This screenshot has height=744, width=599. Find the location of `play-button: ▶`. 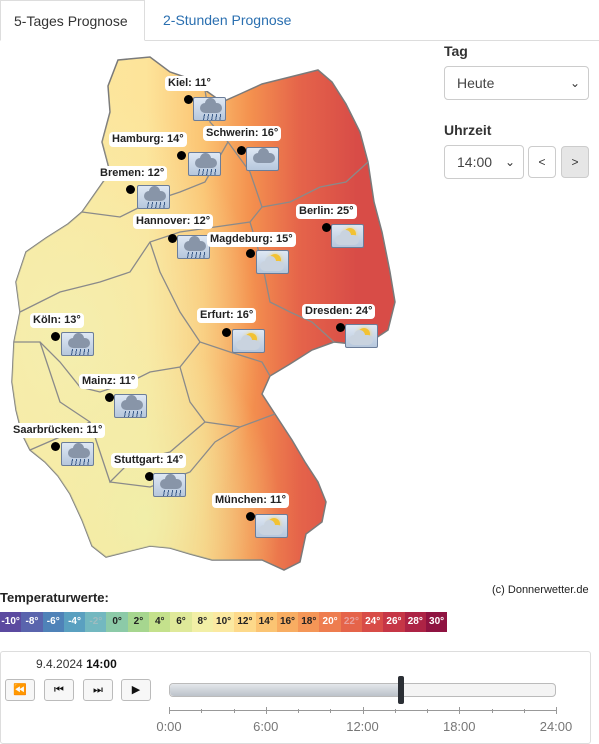

play-button: ▶ is located at coordinates (136, 690).